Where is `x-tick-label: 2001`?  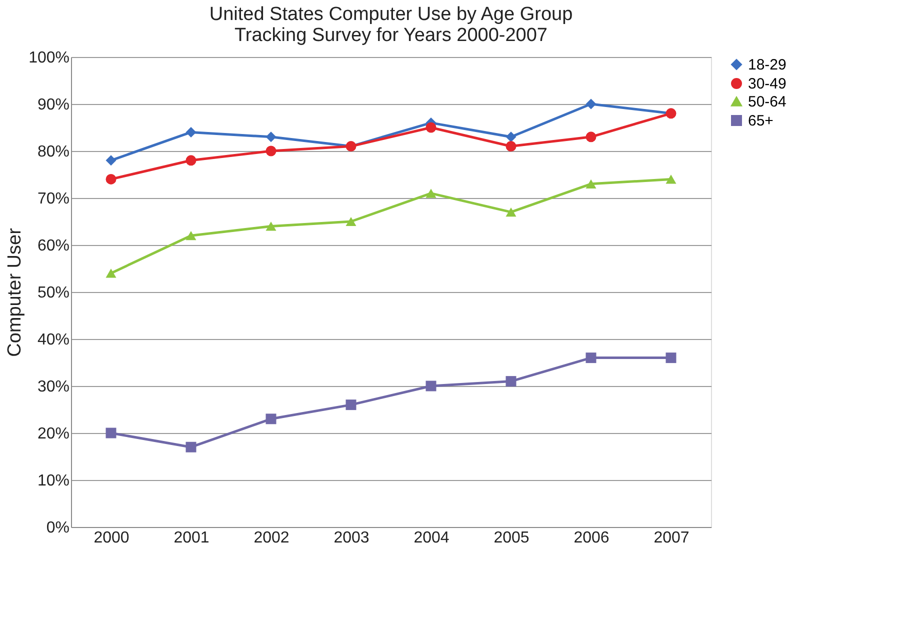 x-tick-label: 2001 is located at coordinates (192, 538).